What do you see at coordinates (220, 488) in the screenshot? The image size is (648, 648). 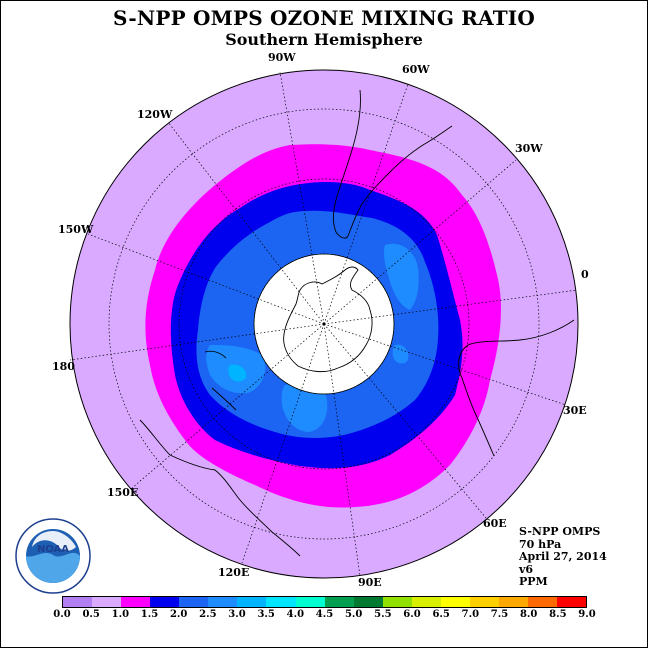 I see `australia-coastline` at bounding box center [220, 488].